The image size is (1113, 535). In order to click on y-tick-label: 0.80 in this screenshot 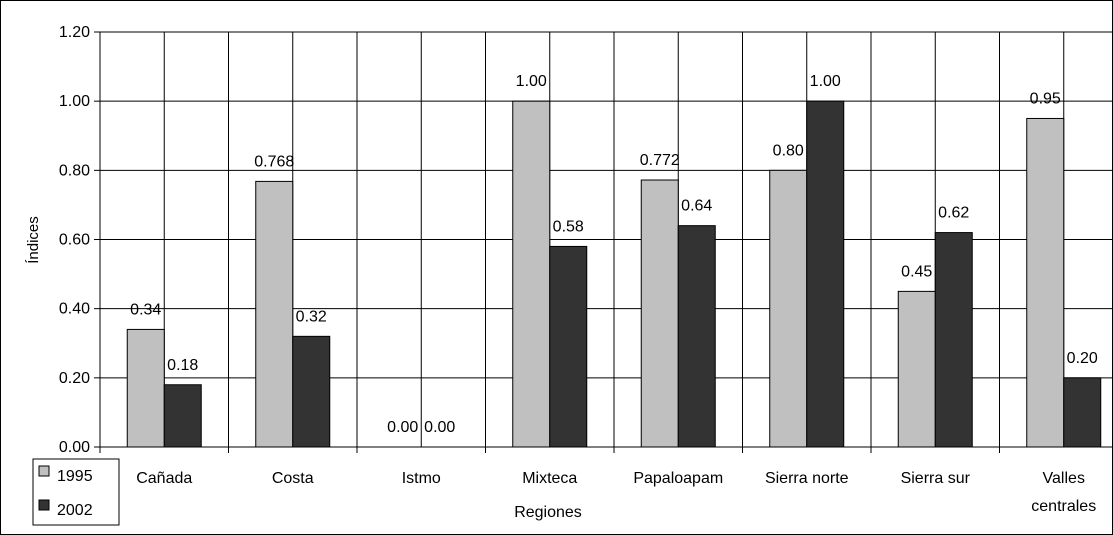, I will do `click(74, 170)`.